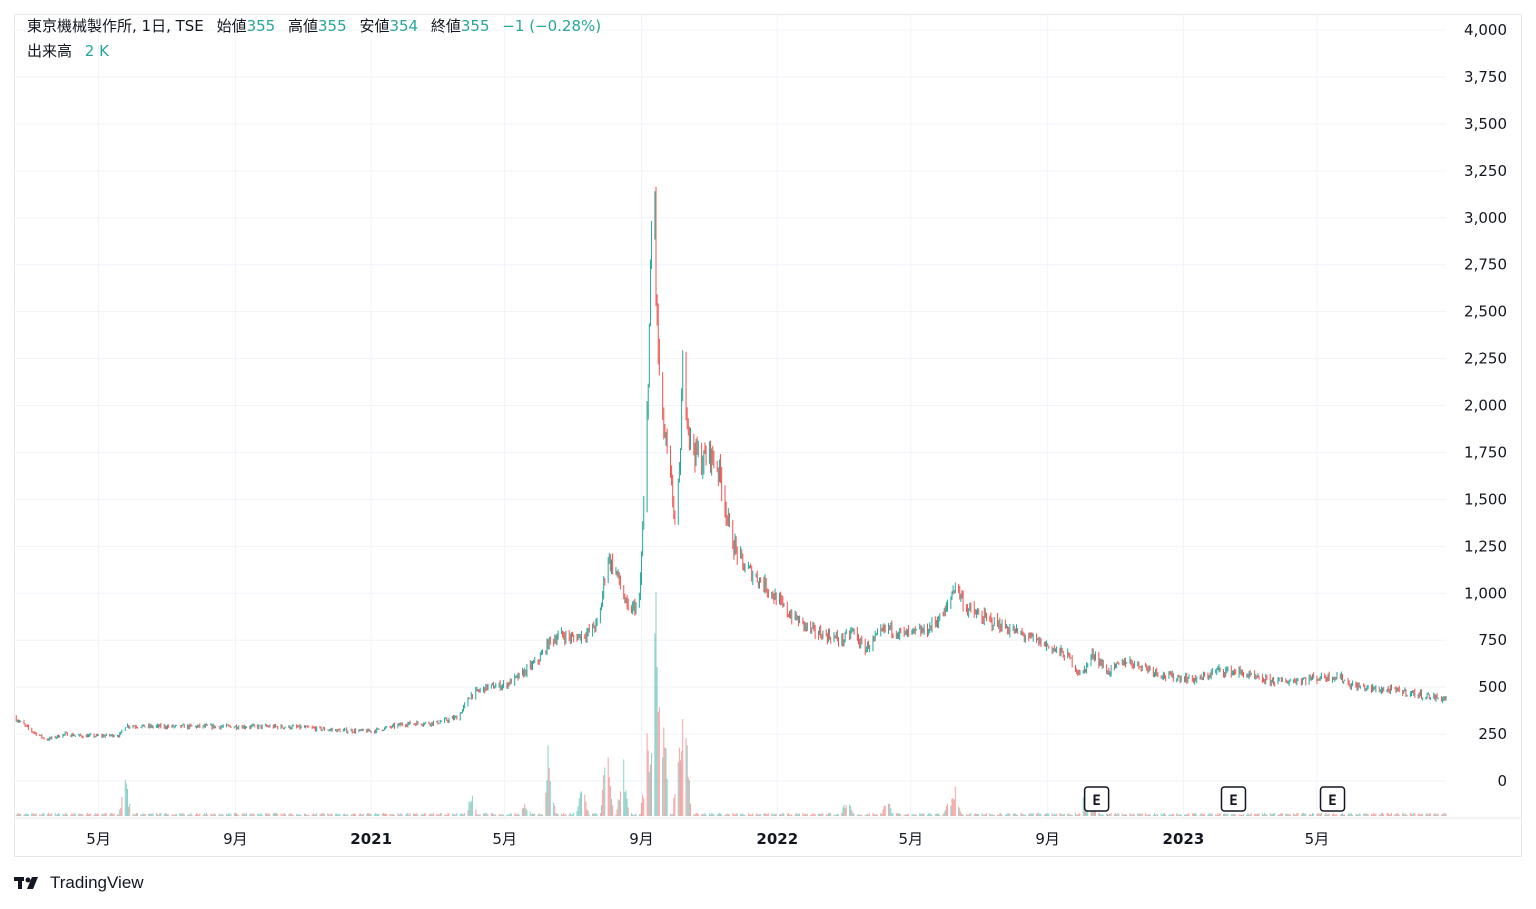 The width and height of the screenshot is (1536, 909). Describe the element at coordinates (445, 26) in the screenshot. I see `close-label: 終値` at that location.